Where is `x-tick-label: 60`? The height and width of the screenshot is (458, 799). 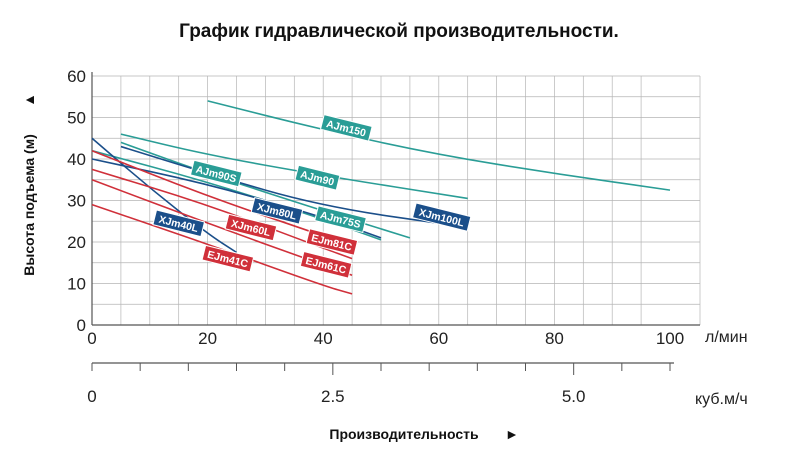 x-tick-label: 60 is located at coordinates (438, 338).